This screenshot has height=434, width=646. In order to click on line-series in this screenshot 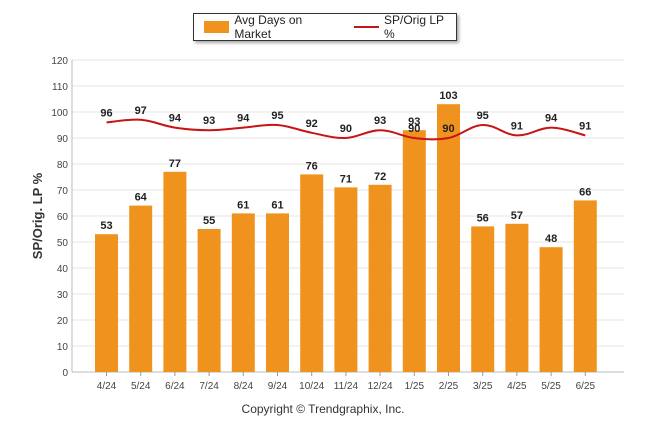, I will do `click(346, 129)`.